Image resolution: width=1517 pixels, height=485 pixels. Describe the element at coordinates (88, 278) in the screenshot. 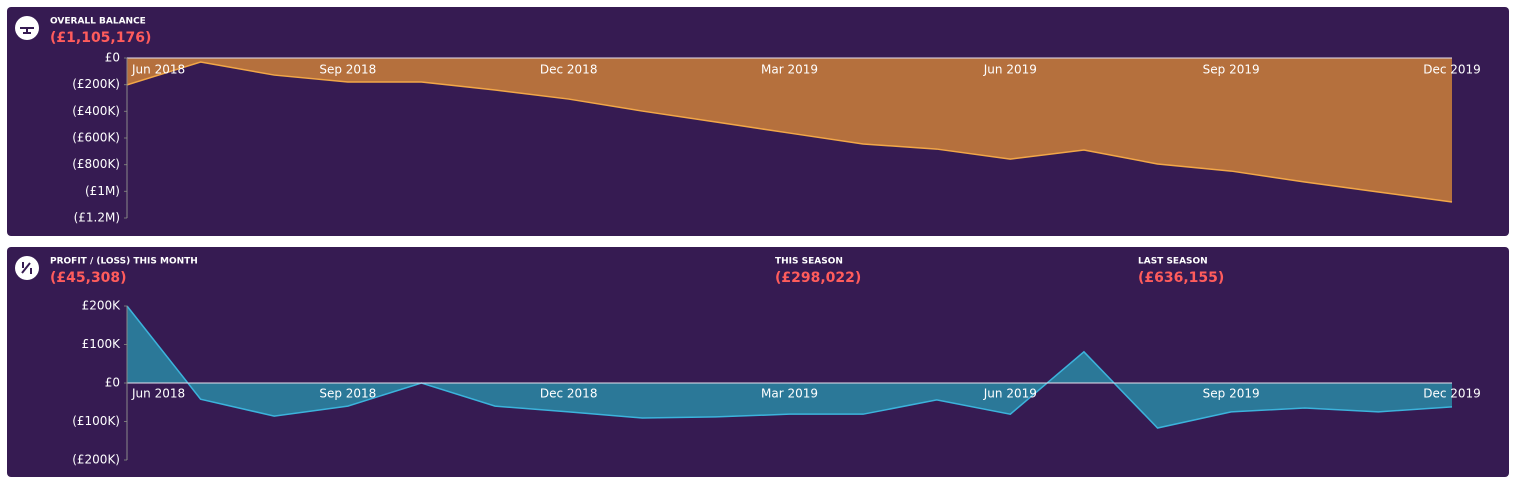

I see `headline-value: (£45,308)` at that location.